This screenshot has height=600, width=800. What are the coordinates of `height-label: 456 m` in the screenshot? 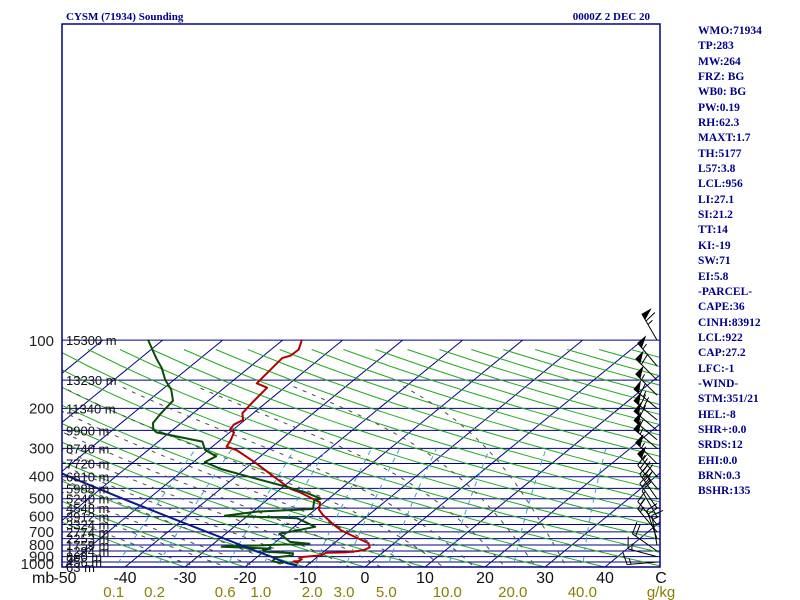 It's located at (84, 562).